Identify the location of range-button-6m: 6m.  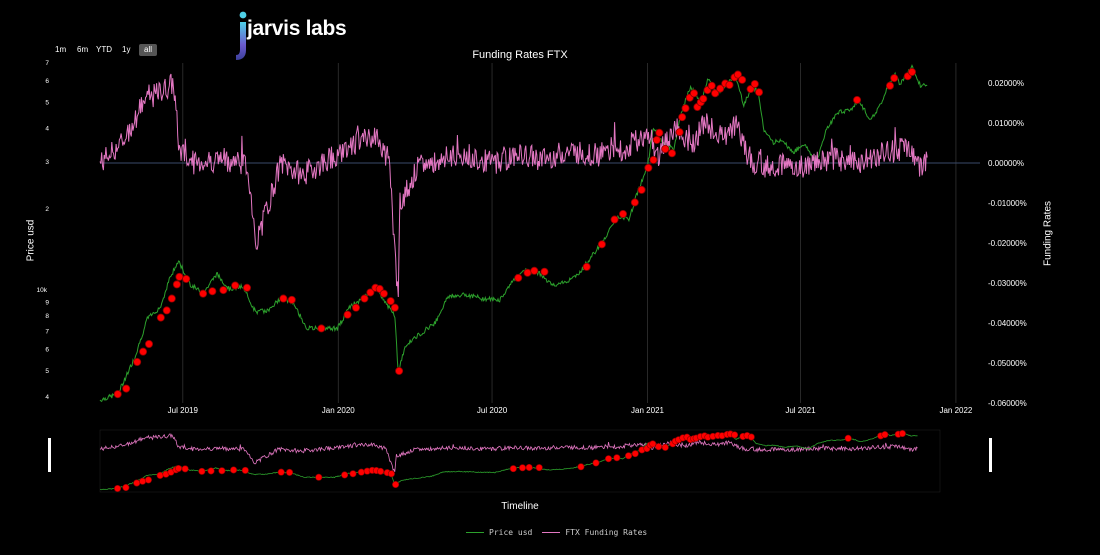
(83, 49).